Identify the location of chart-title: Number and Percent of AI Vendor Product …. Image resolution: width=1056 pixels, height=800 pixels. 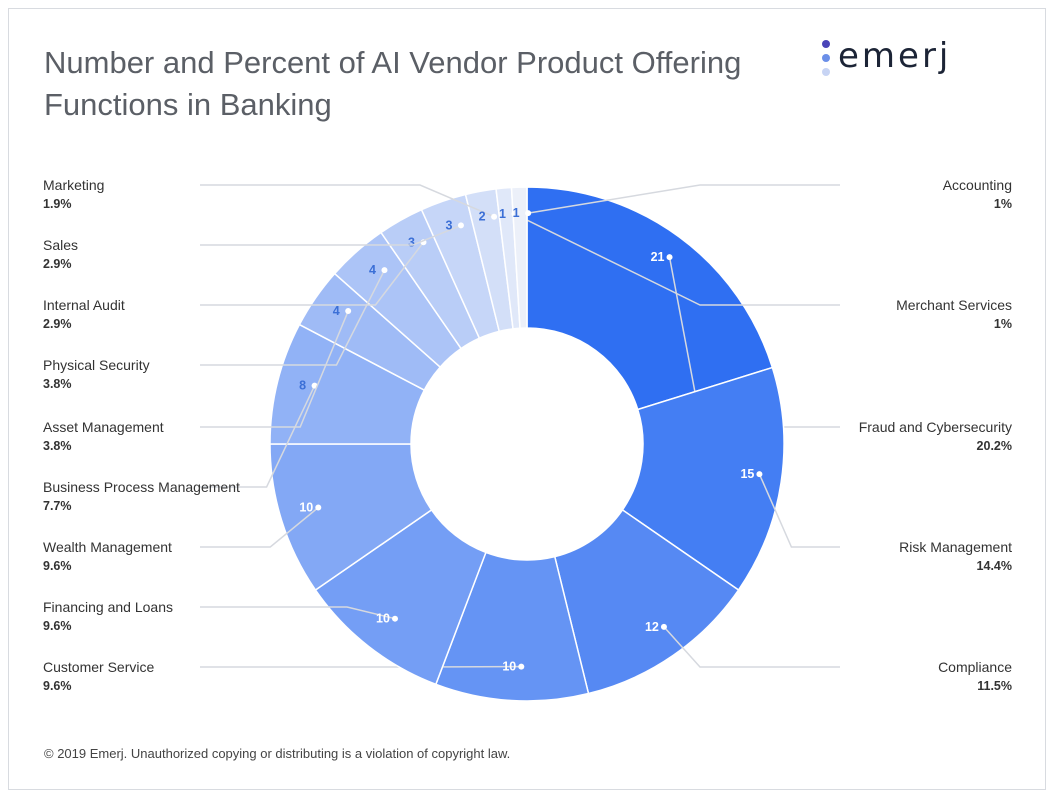
(393, 83).